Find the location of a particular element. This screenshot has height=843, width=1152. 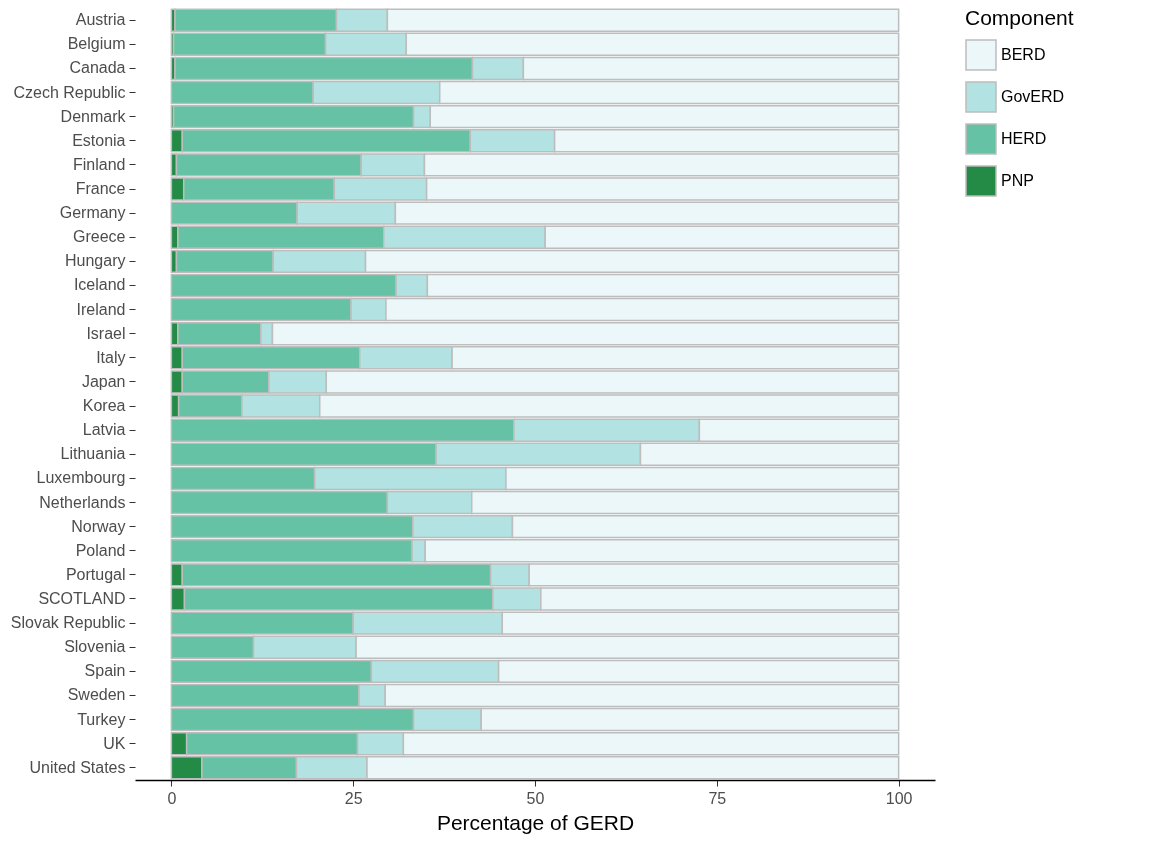

y-tick-label: Estonia is located at coordinates (99, 140).